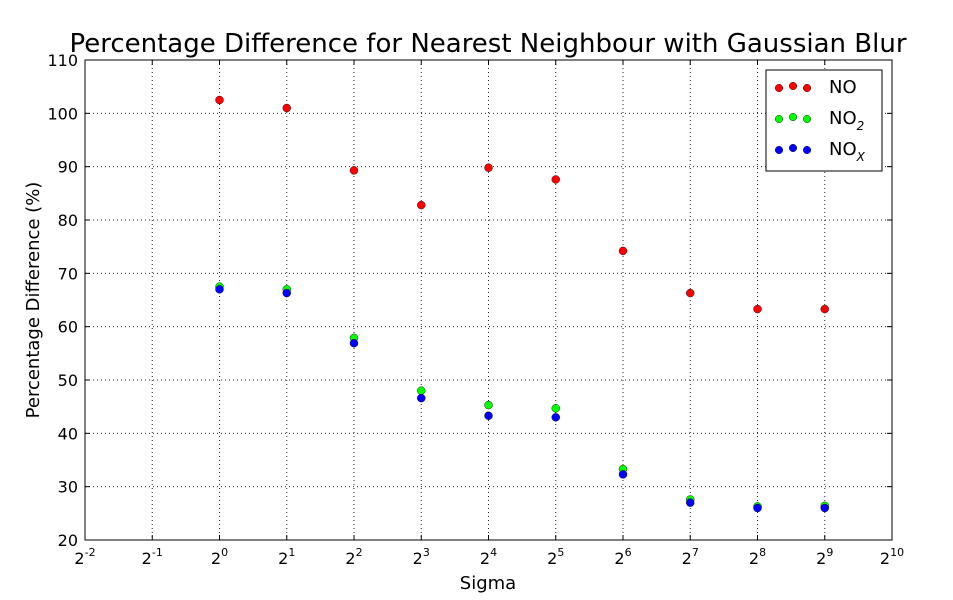 Image resolution: width=953 pixels, height=600 pixels. Describe the element at coordinates (68, 433) in the screenshot. I see `y-tick-label: 40` at that location.